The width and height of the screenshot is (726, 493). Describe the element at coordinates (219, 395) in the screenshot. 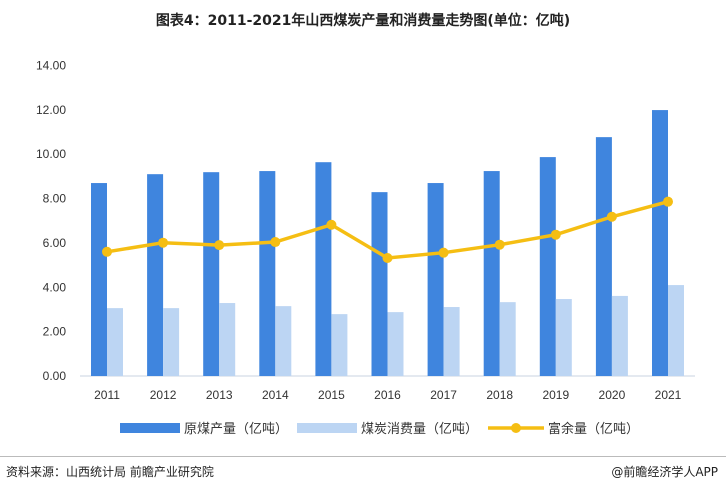

I see `x-tick-label: 2013` at that location.